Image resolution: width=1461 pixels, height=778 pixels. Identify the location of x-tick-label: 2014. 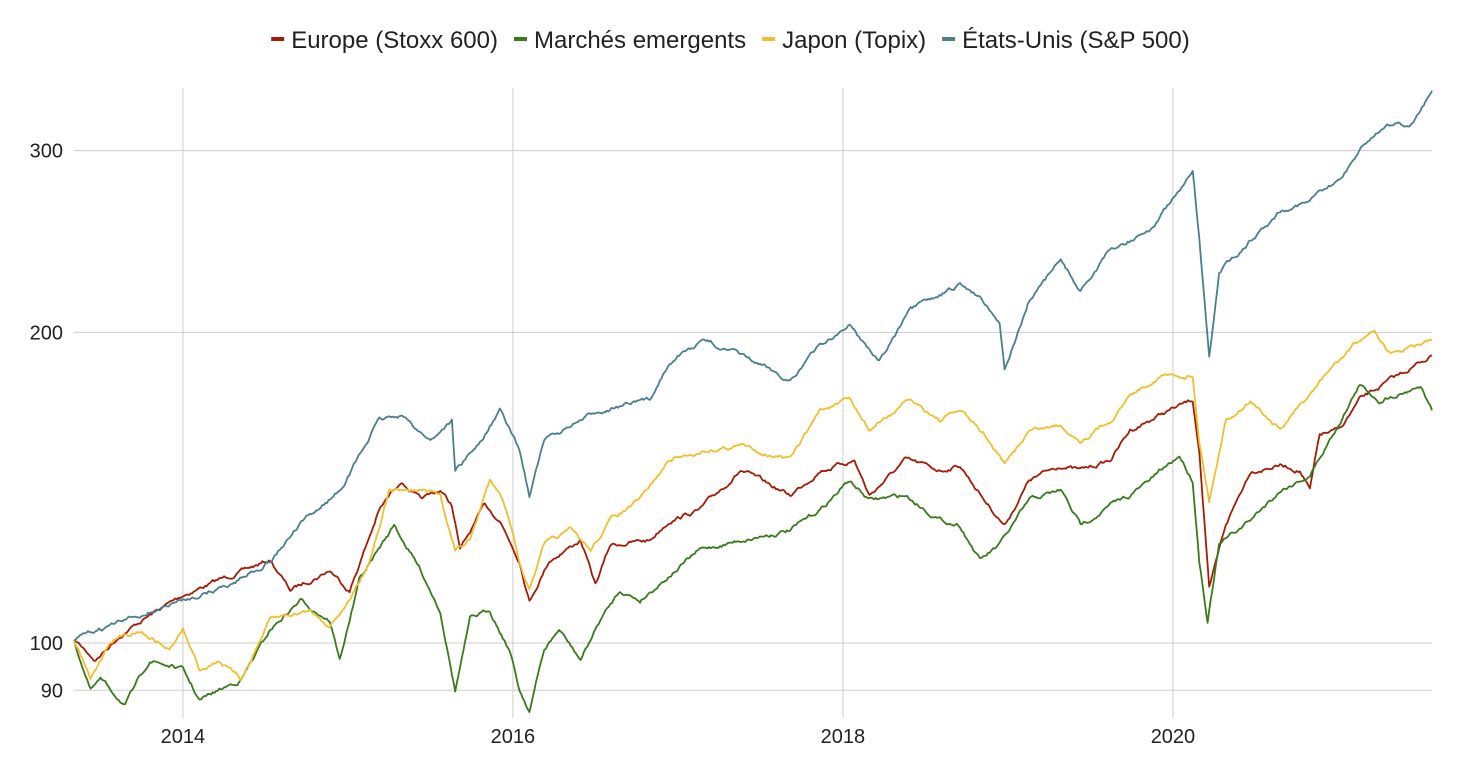
(183, 737).